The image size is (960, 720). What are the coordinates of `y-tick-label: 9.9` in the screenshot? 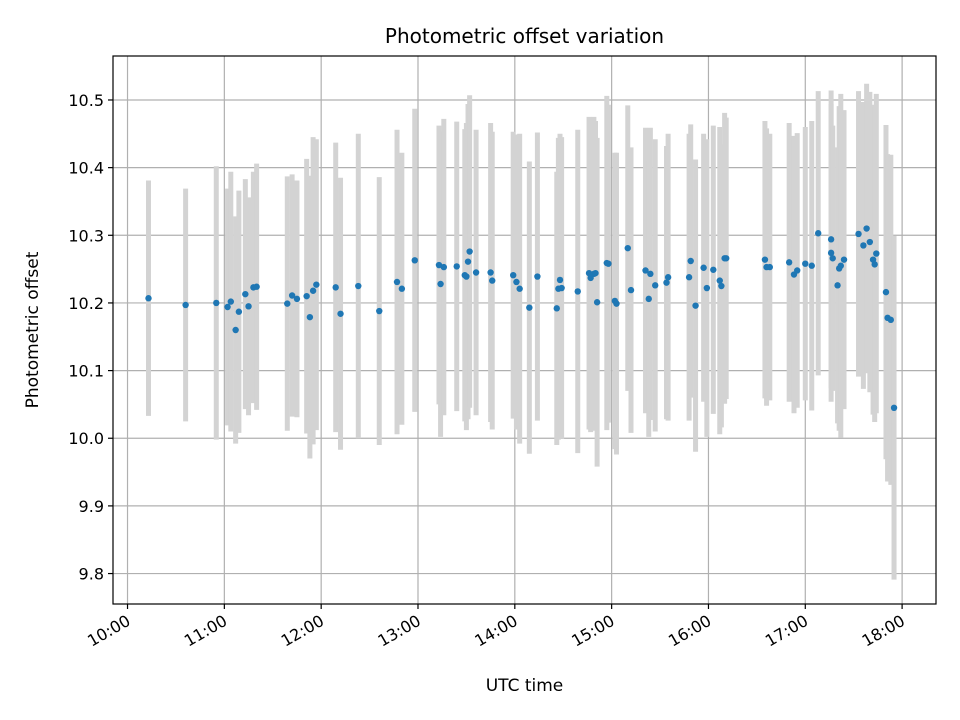 It's located at (91, 506).